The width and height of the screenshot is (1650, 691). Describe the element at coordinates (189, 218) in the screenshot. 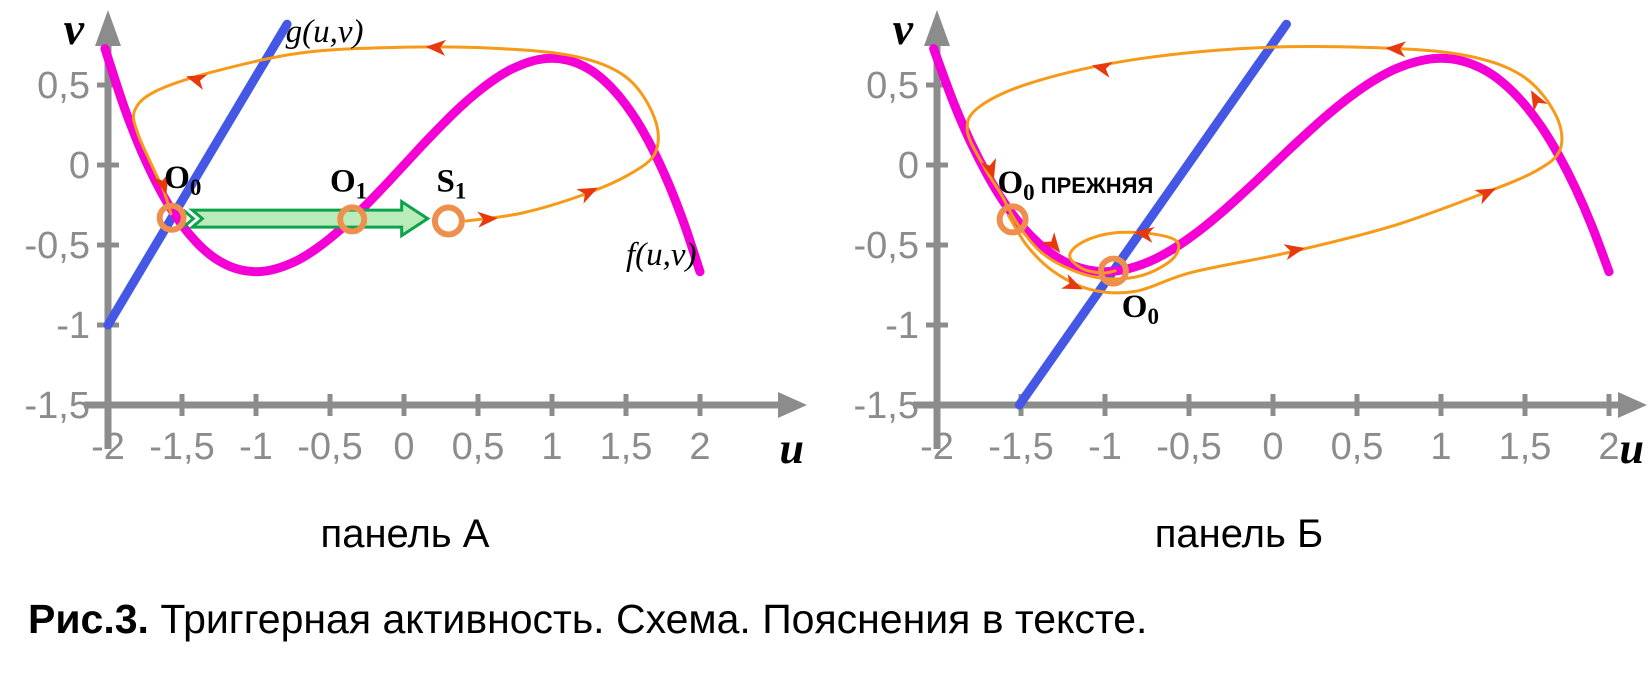

I see `jump-arrow-tail-chevron` at that location.